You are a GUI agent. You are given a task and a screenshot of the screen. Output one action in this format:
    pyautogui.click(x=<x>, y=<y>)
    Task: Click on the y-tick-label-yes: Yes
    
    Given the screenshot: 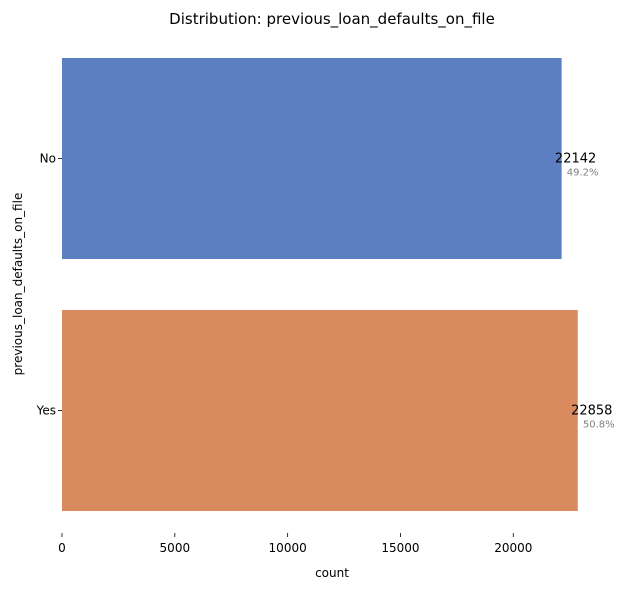 What is the action you would take?
    pyautogui.click(x=46, y=411)
    